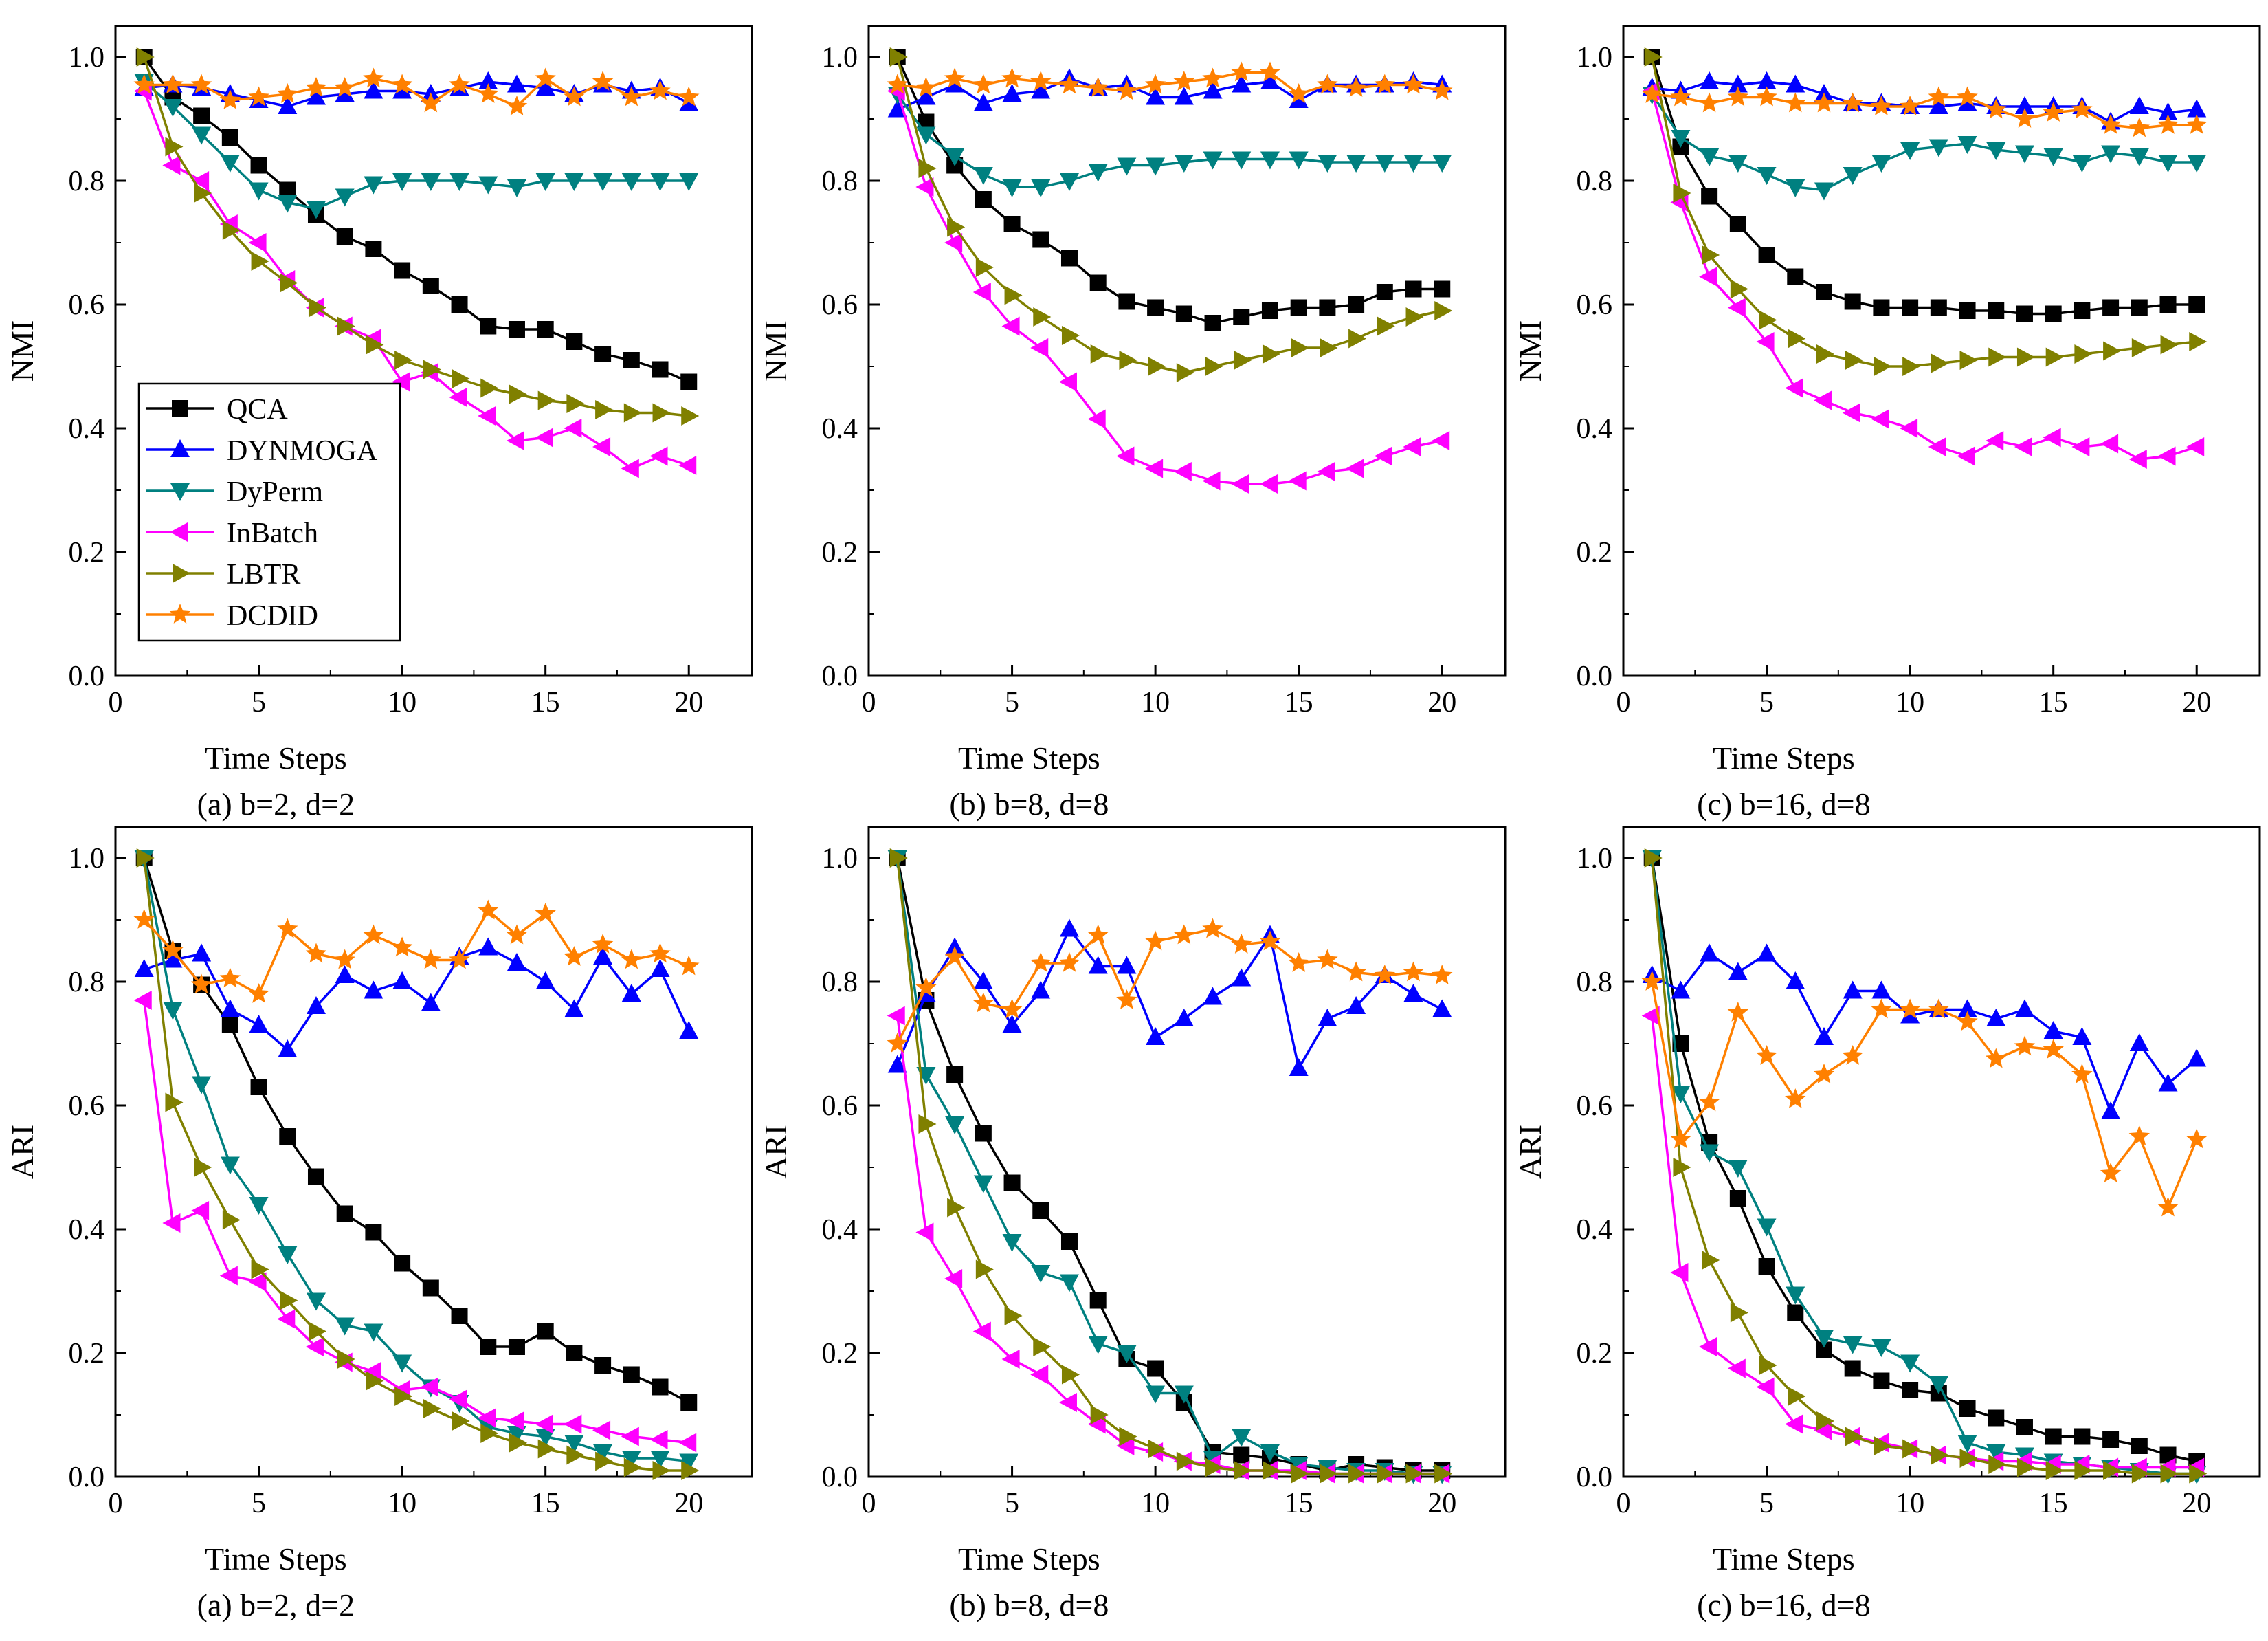 Image resolution: width=2268 pixels, height=1641 pixels. Describe the element at coordinates (1531, 351) in the screenshot. I see `y-axis-label: NMI` at that location.